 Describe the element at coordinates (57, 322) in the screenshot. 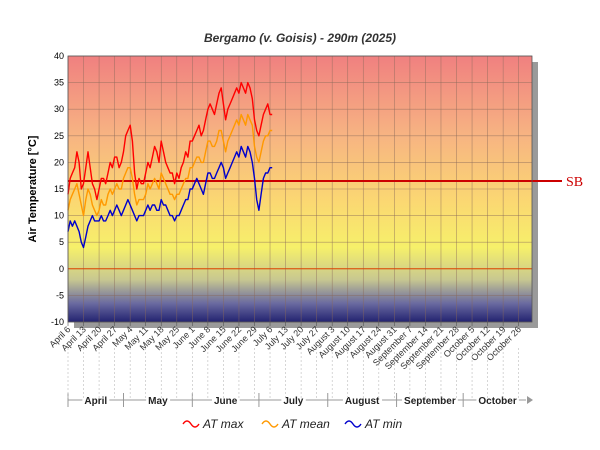

I see `y-tick-label: -10` at that location.